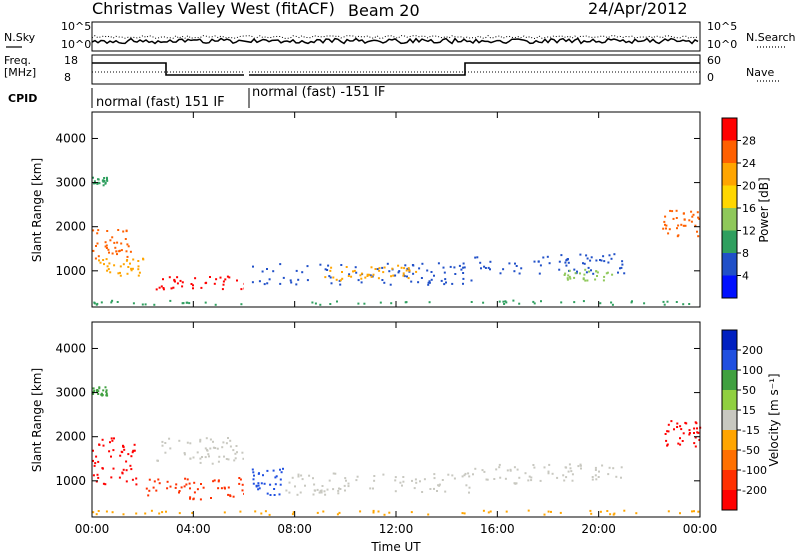  Describe the element at coordinates (20, 37) in the screenshot. I see `noise-sky-label: N.Sky` at that location.